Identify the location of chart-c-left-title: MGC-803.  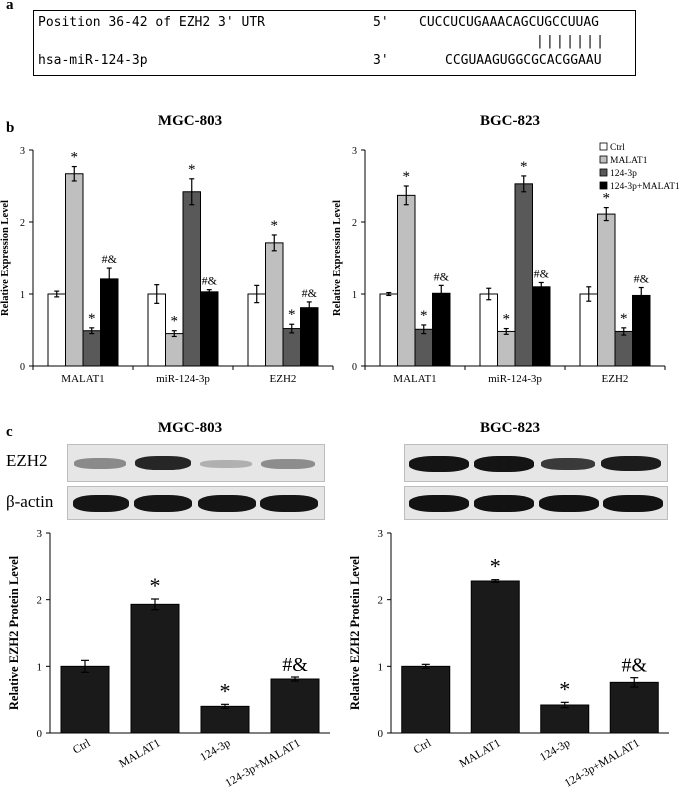
(190, 428).